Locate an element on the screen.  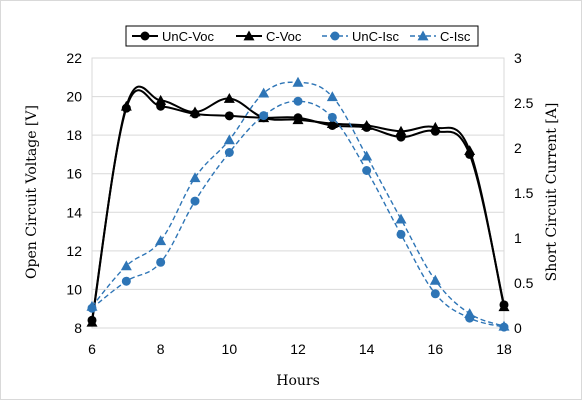
x-tick-label: 12 is located at coordinates (298, 349).